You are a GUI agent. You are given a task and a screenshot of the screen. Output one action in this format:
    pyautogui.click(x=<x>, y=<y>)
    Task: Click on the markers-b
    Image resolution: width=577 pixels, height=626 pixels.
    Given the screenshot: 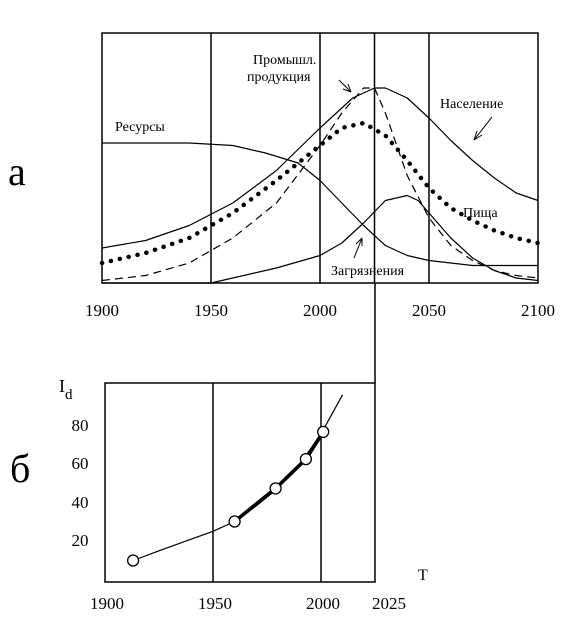 What is the action you would take?
    pyautogui.click(x=228, y=496)
    